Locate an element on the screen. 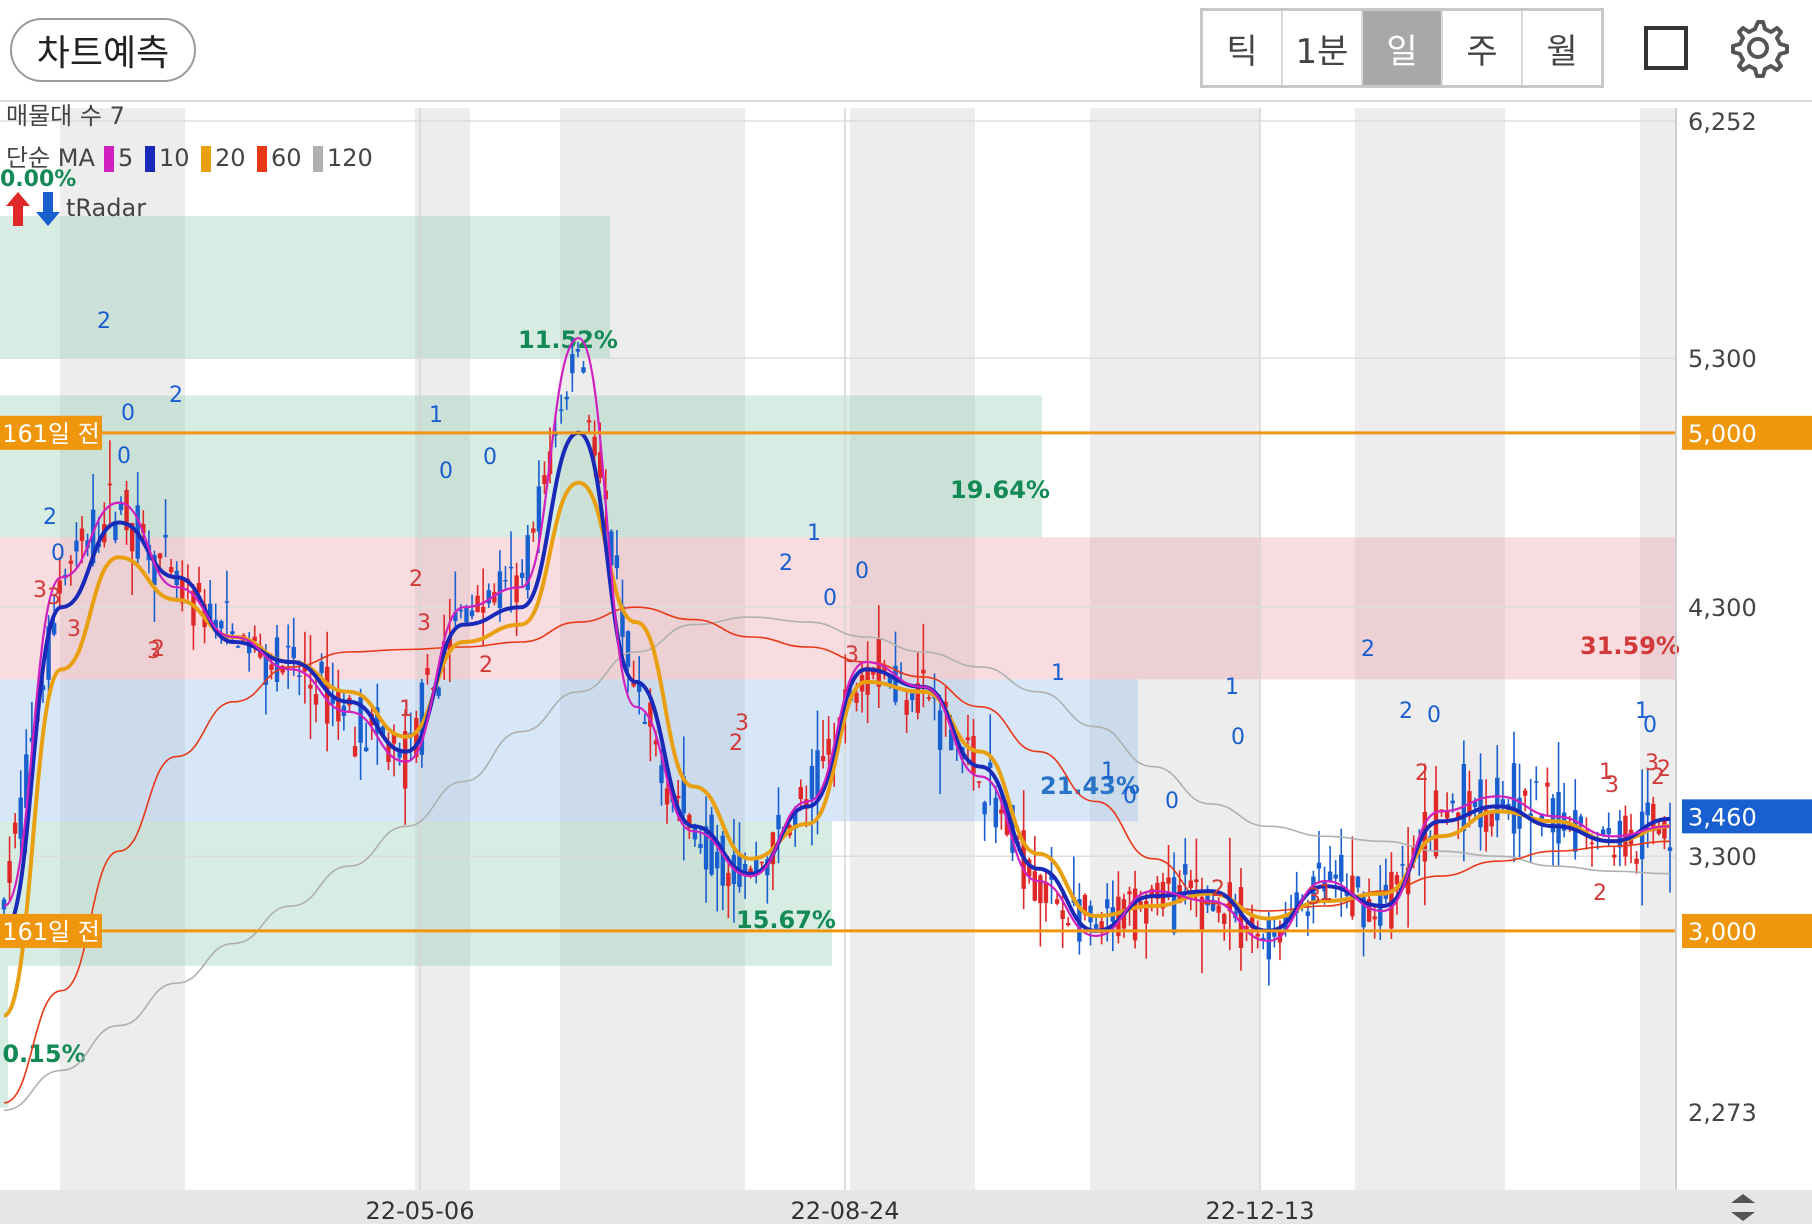 The height and width of the screenshot is (1228, 1812). arrow-up-icon is located at coordinates (18, 209).